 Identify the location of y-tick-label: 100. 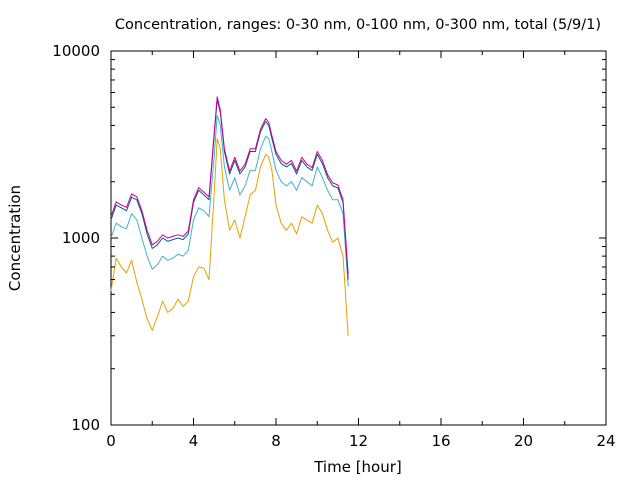
(85, 425).